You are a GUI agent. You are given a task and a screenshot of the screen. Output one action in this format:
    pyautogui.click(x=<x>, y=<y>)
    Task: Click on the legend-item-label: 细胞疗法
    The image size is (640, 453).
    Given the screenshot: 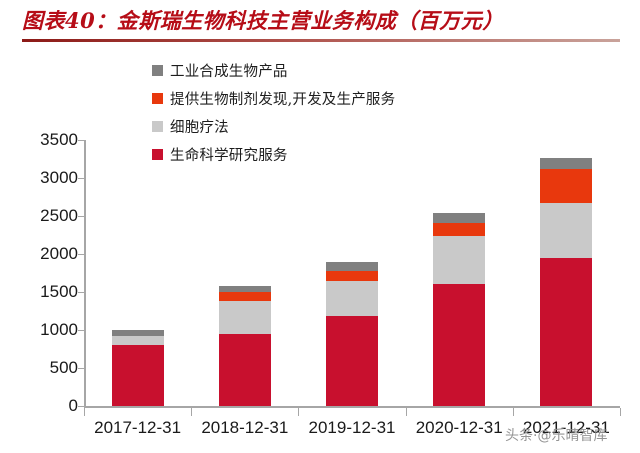 What is the action you would take?
    pyautogui.click(x=199, y=127)
    